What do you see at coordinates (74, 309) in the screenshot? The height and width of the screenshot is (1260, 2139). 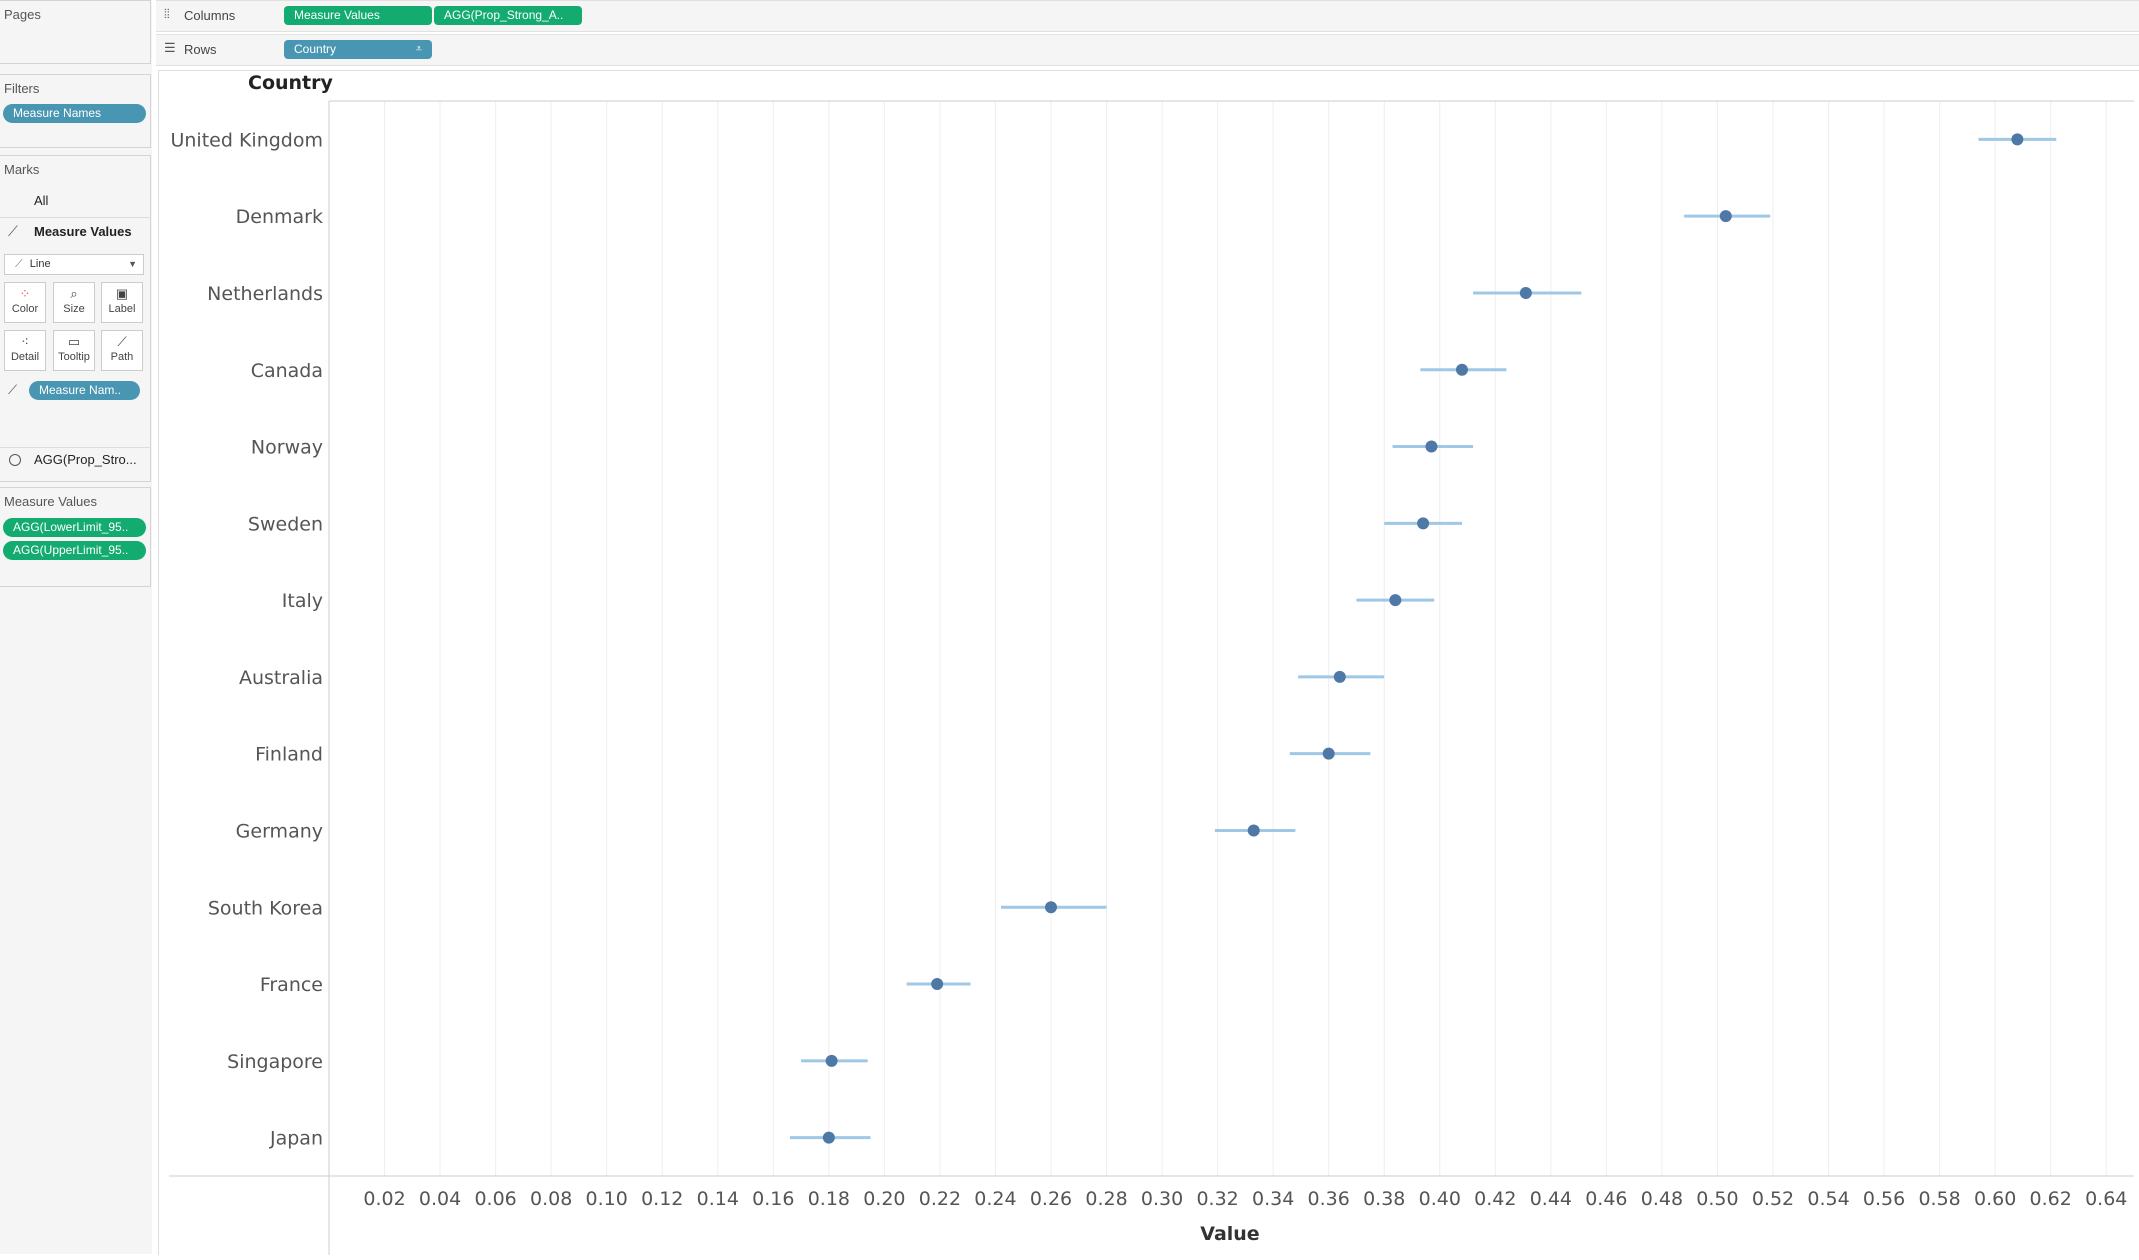 I see `size-label: Size` at bounding box center [74, 309].